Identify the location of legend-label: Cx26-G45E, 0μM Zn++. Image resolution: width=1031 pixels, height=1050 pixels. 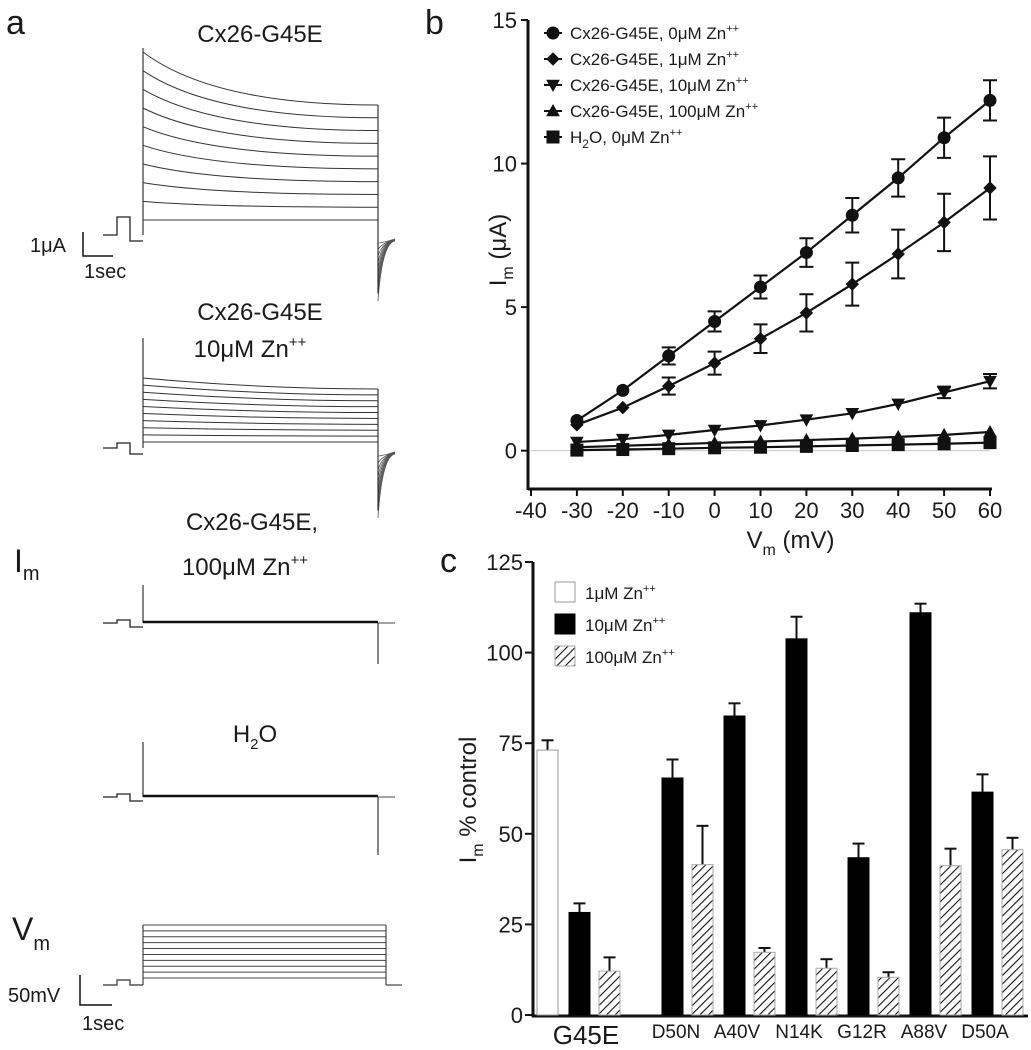
(654, 33).